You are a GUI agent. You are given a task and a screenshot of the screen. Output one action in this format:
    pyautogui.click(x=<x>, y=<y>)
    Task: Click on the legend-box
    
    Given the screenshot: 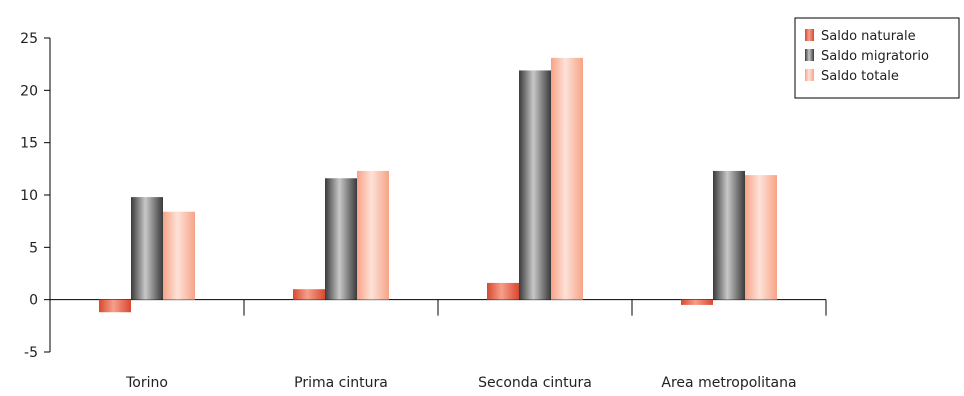 What is the action you would take?
    pyautogui.click(x=877, y=58)
    